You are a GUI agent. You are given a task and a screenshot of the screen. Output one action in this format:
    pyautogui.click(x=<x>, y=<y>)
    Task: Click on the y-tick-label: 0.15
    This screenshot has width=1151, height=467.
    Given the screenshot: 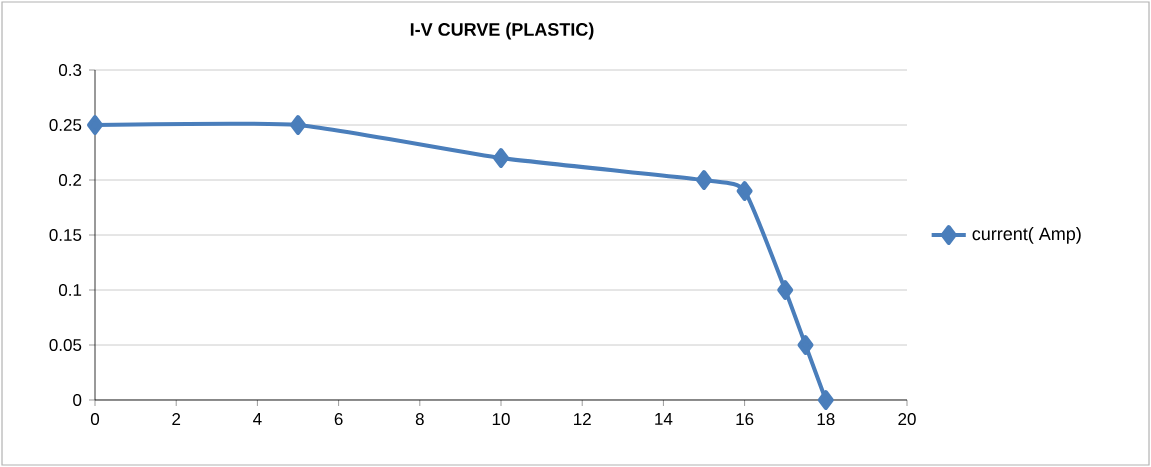 What is the action you would take?
    pyautogui.click(x=65, y=235)
    